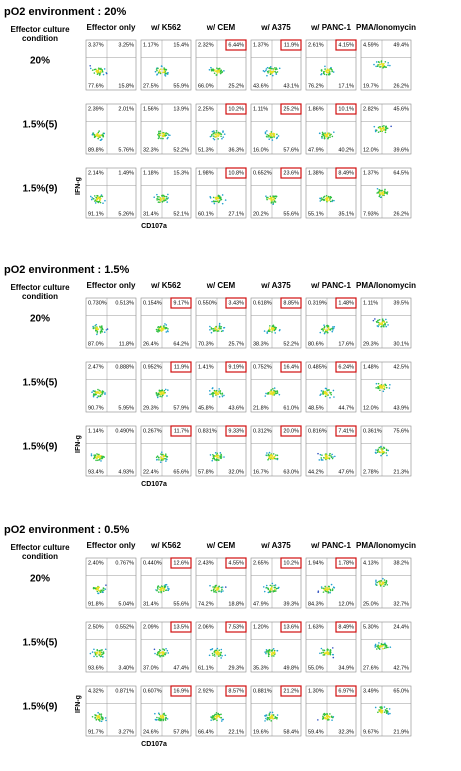 The width and height of the screenshot is (461, 771). Describe the element at coordinates (96, 563) in the screenshot. I see `quadrant-percent: 2.40%` at that location.